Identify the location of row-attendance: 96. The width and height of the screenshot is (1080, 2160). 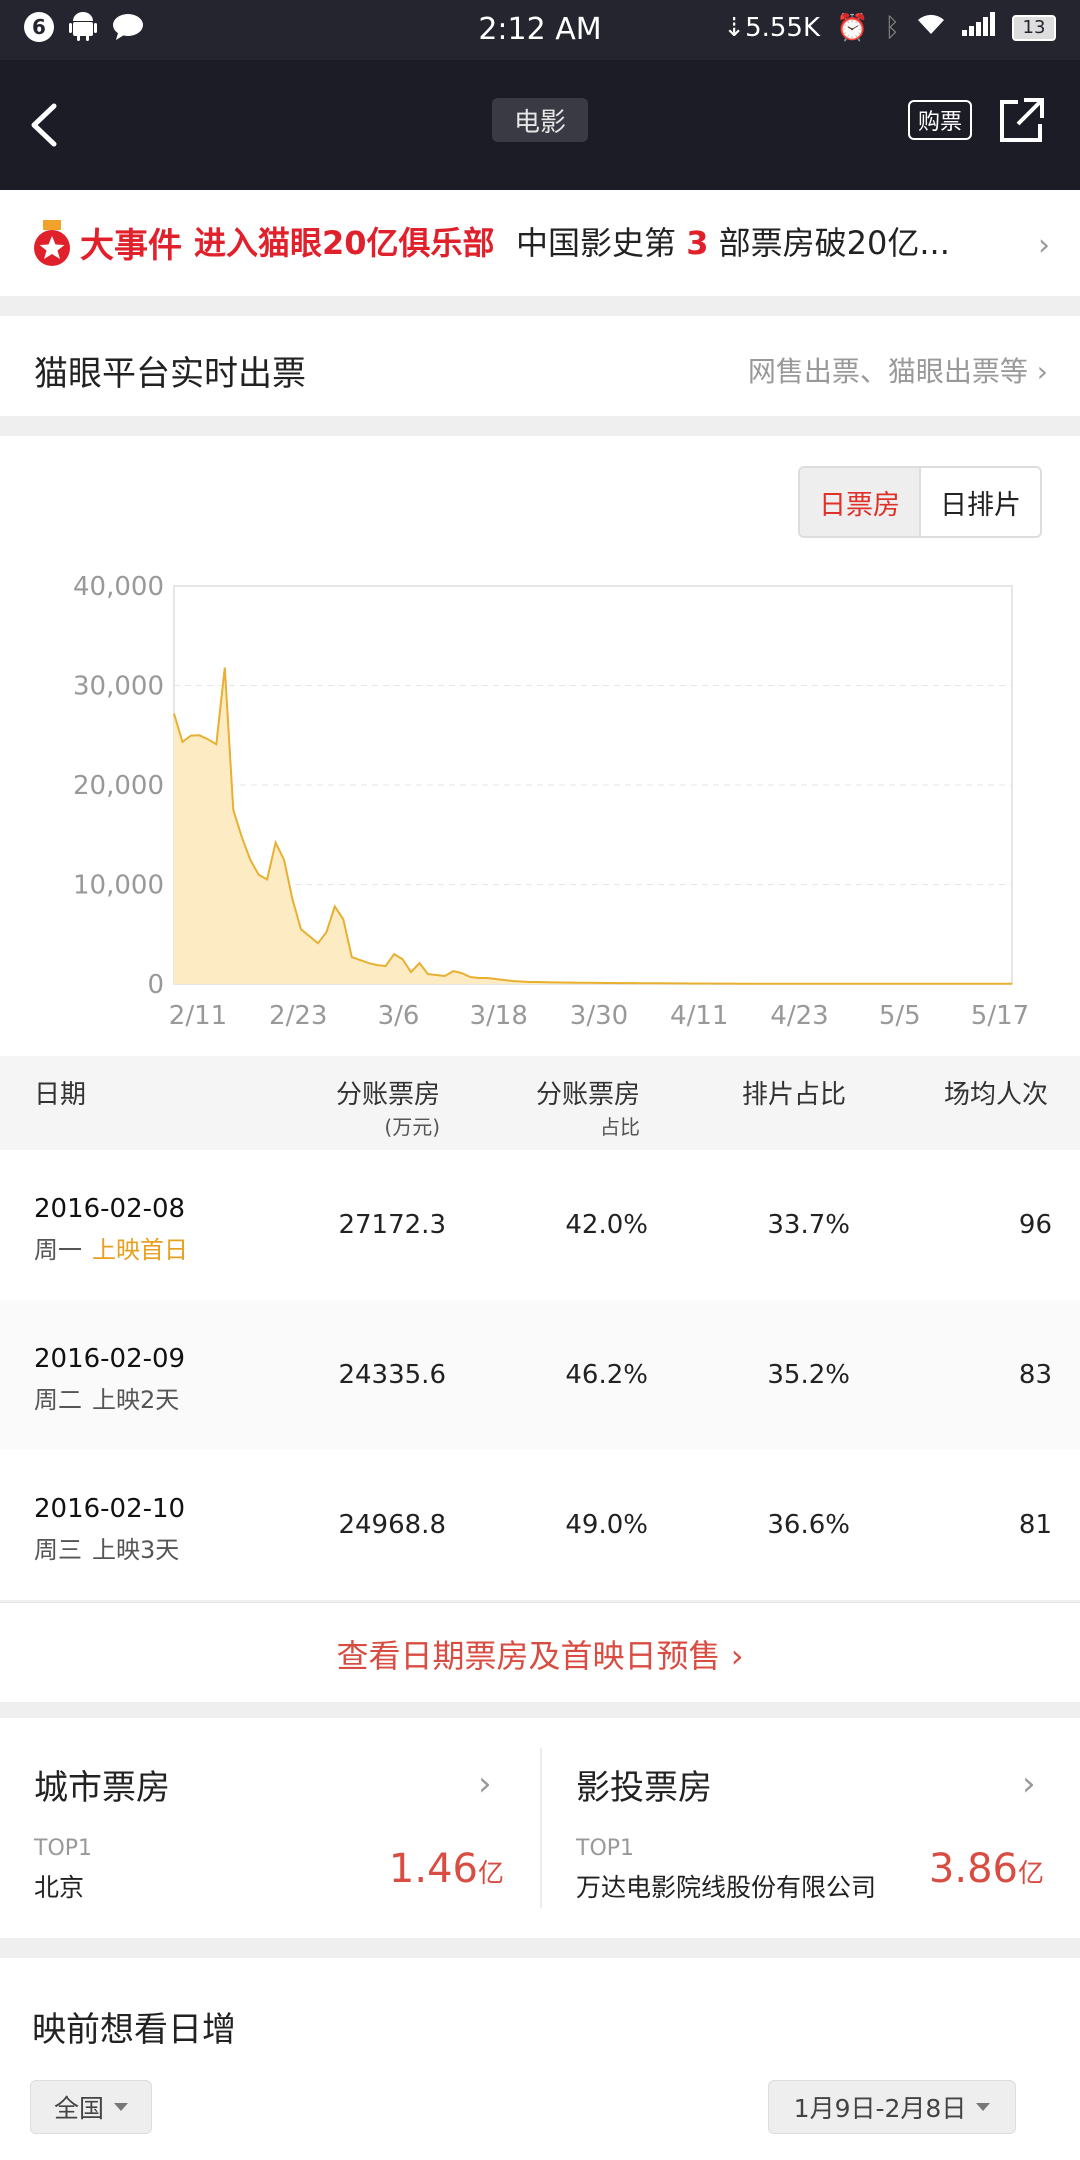
(1035, 1225).